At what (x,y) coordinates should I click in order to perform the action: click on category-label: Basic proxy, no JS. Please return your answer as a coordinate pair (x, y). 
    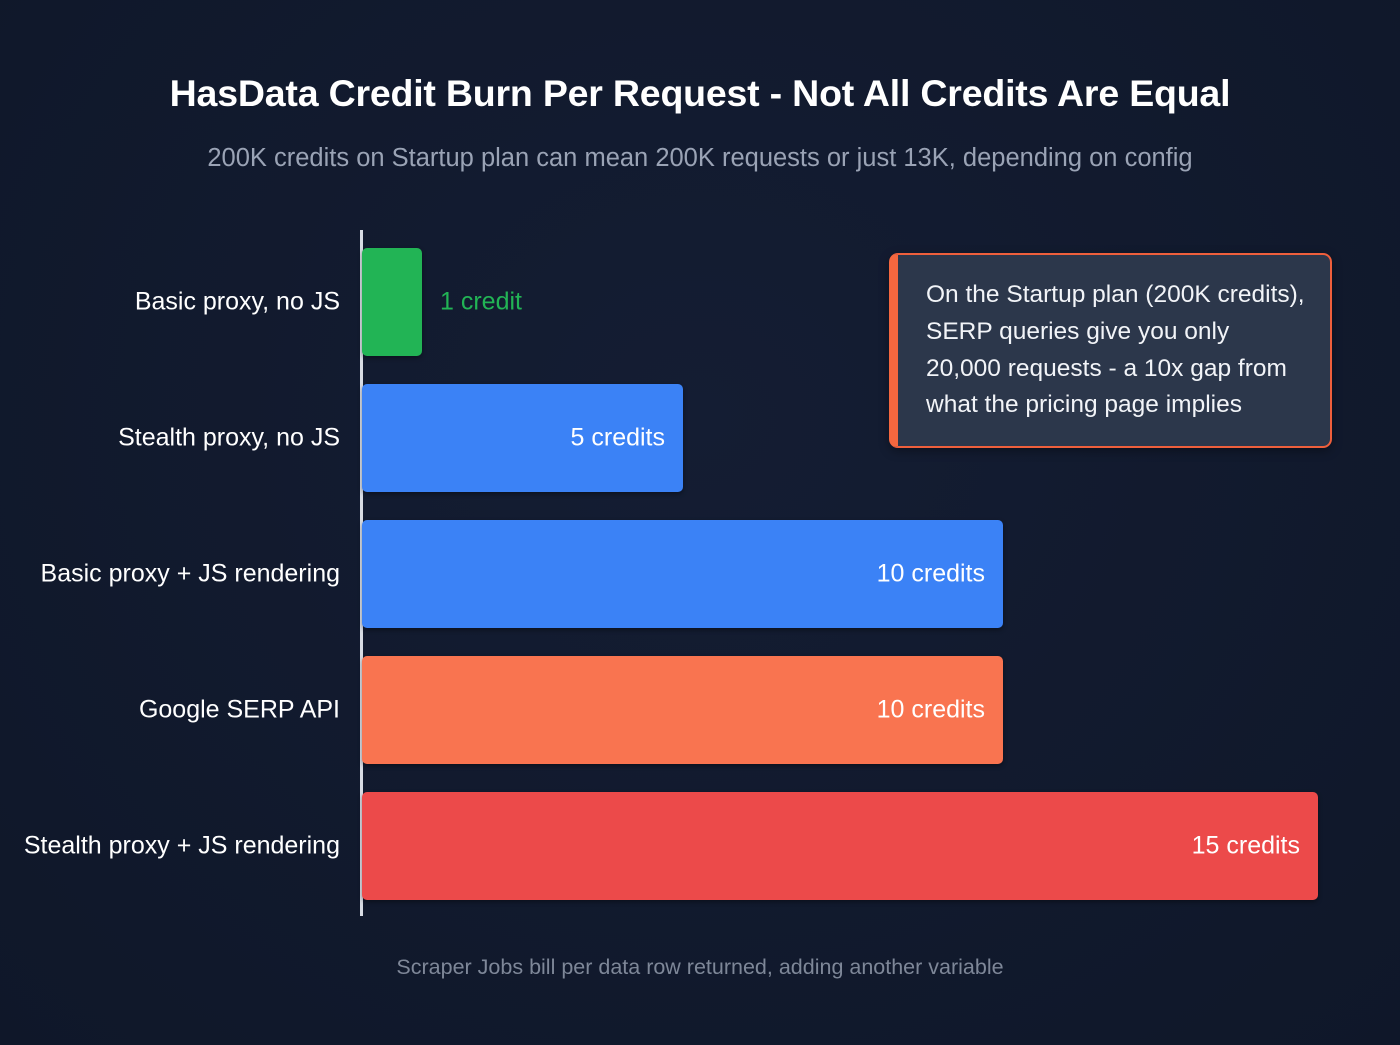
    Looking at the image, I should click on (237, 301).